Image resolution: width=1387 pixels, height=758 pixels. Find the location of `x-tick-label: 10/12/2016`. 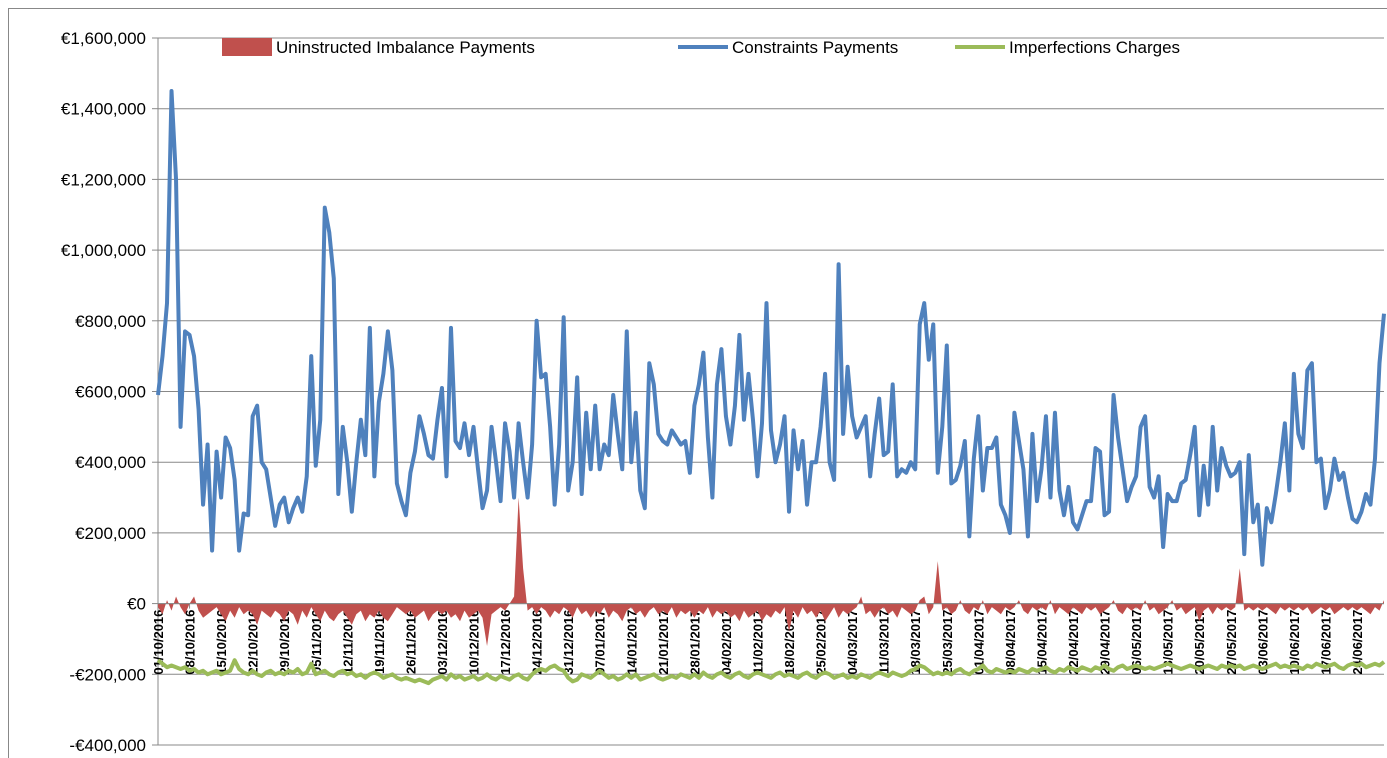

x-tick-label: 10/12/2016 is located at coordinates (474, 642).